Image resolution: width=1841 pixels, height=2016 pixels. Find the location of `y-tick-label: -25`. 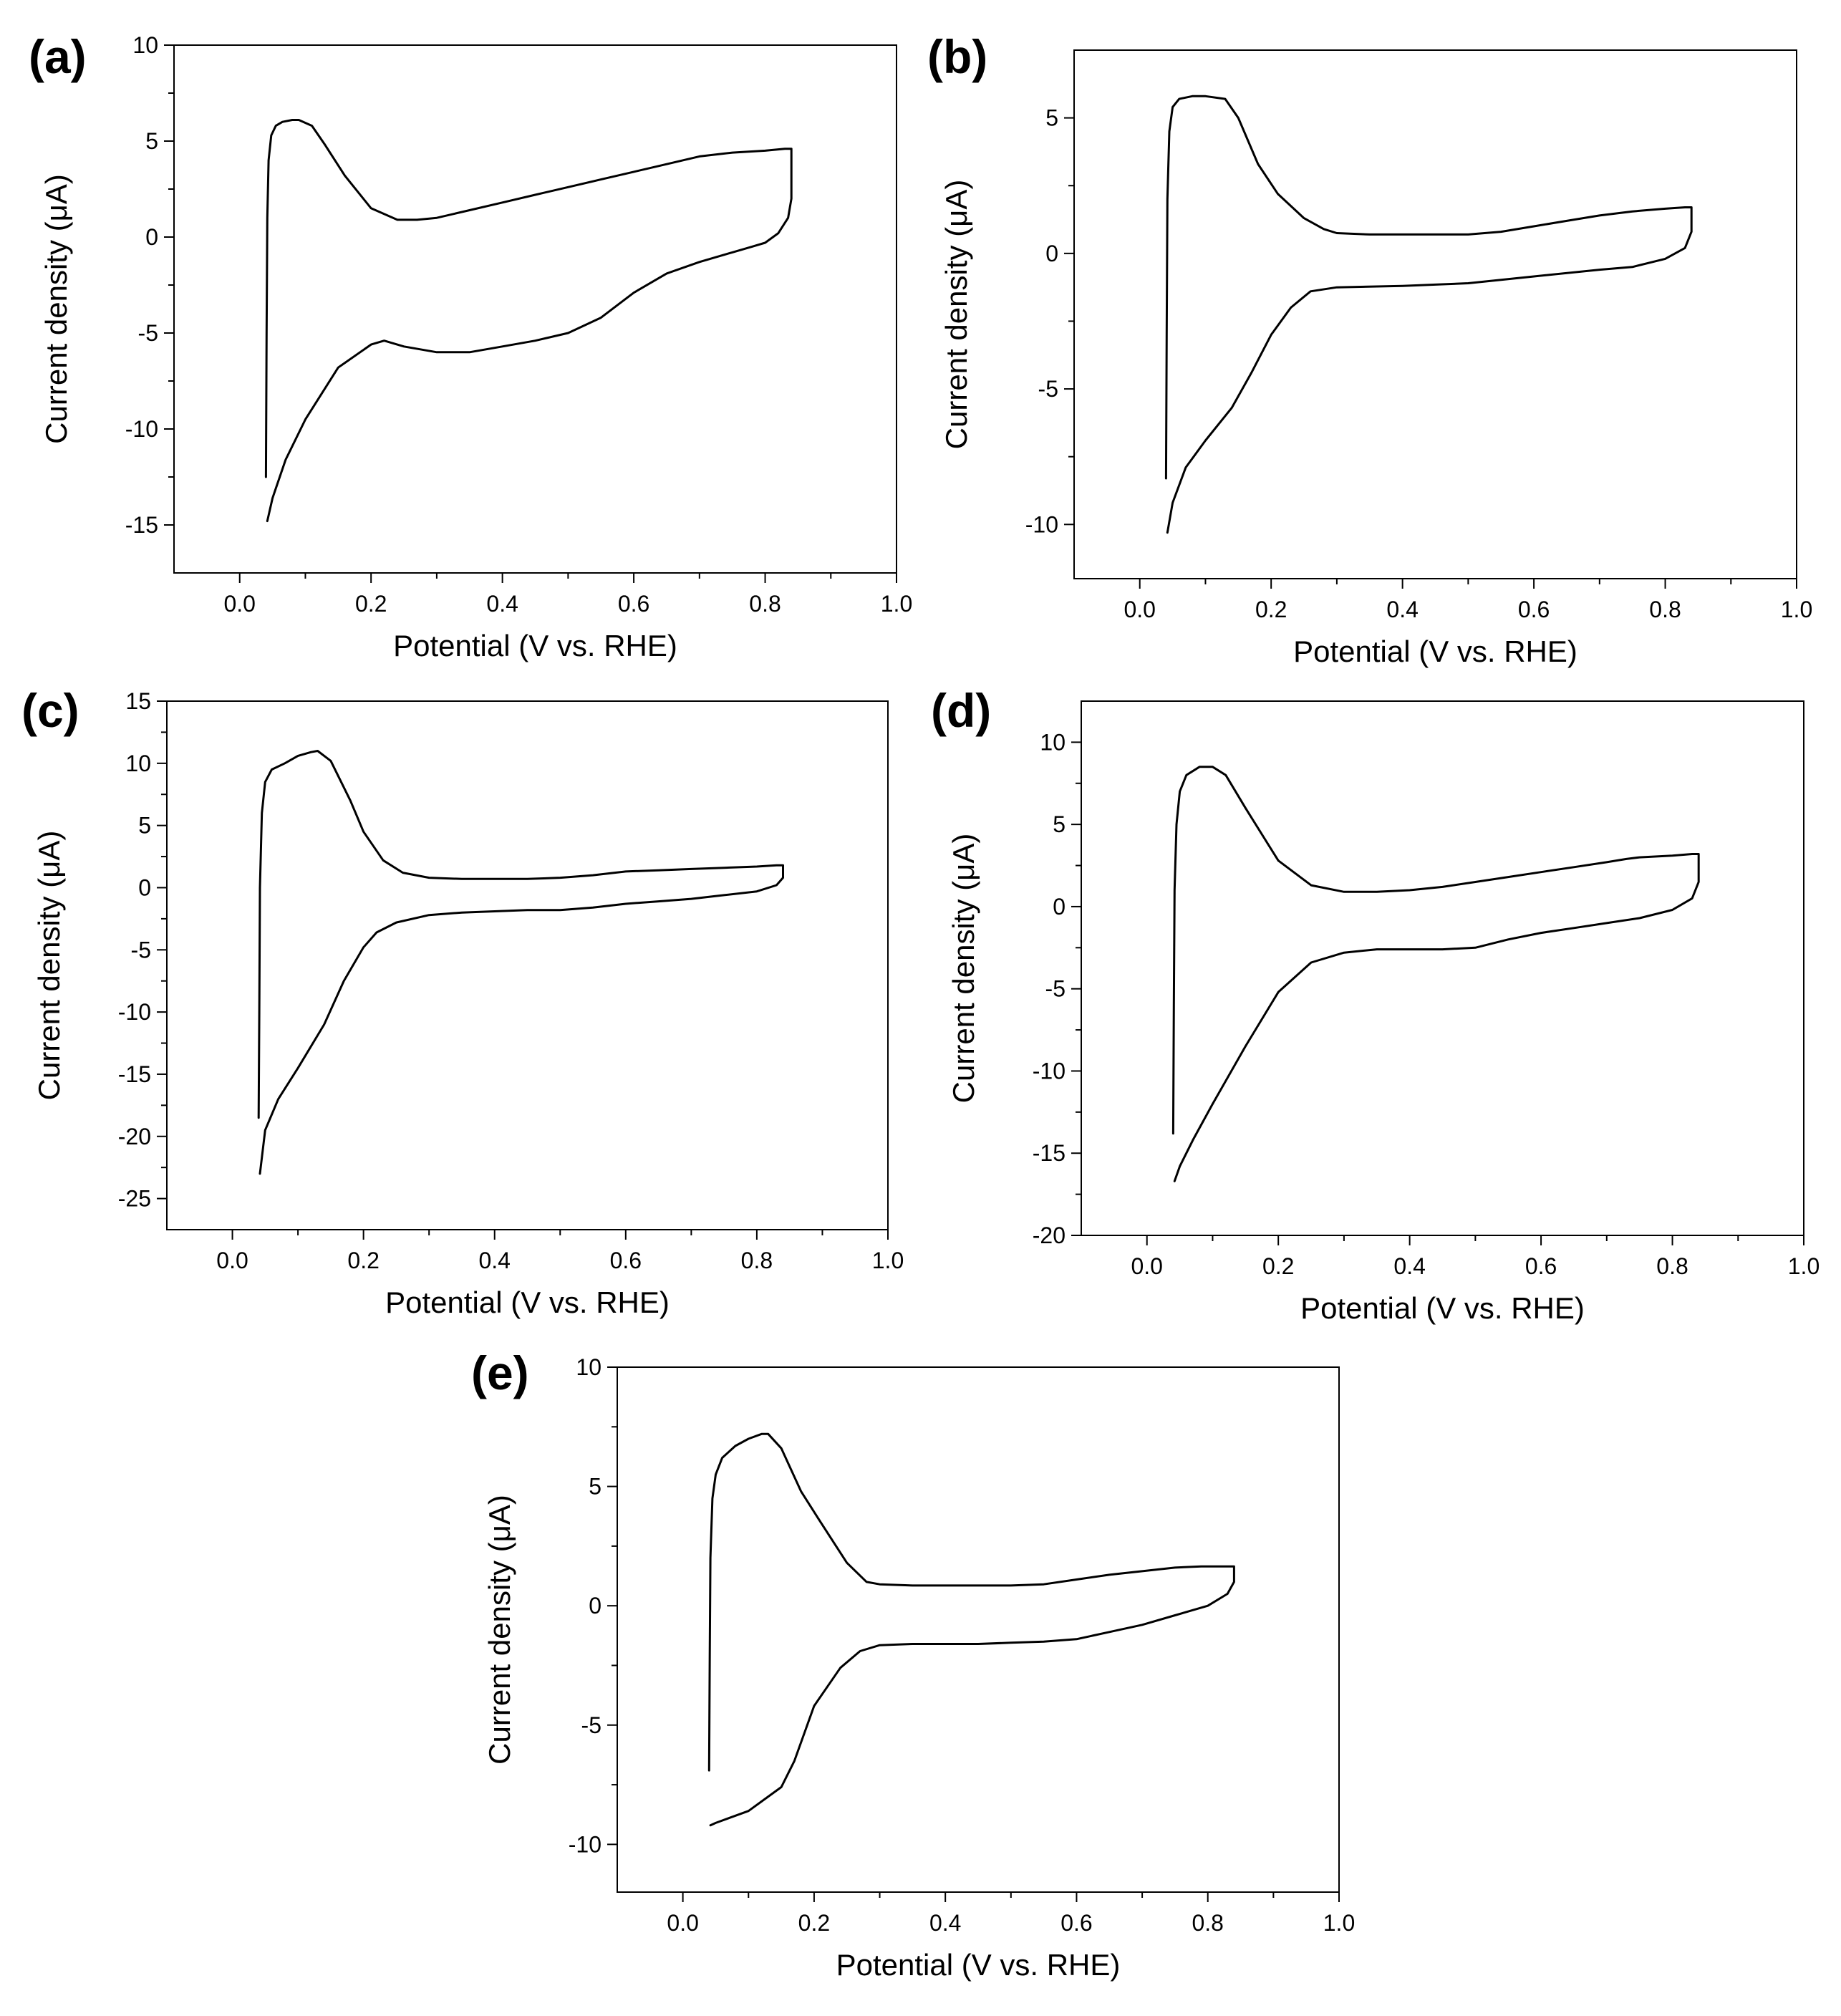

y-tick-label: -25 is located at coordinates (134, 1199).